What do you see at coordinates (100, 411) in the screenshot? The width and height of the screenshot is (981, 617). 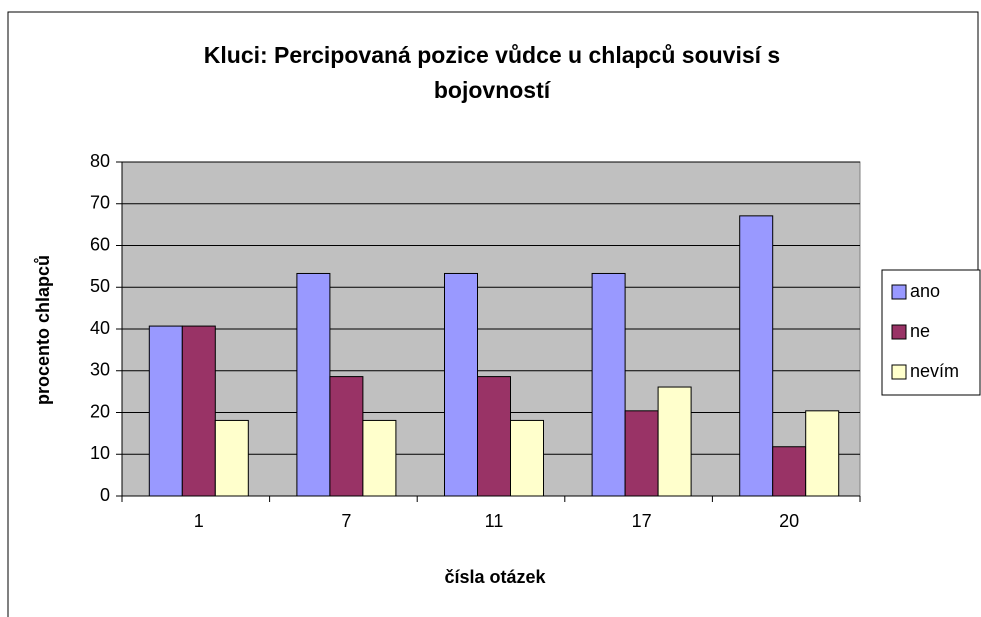 I see `y-tick-label: 20` at bounding box center [100, 411].